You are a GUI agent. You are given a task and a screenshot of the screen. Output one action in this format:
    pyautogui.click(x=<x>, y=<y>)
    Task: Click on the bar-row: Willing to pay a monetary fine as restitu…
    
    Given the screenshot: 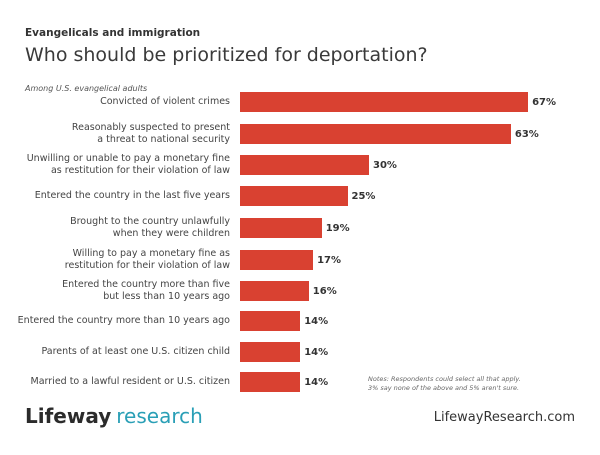 What is the action you would take?
    pyautogui.click(x=300, y=260)
    